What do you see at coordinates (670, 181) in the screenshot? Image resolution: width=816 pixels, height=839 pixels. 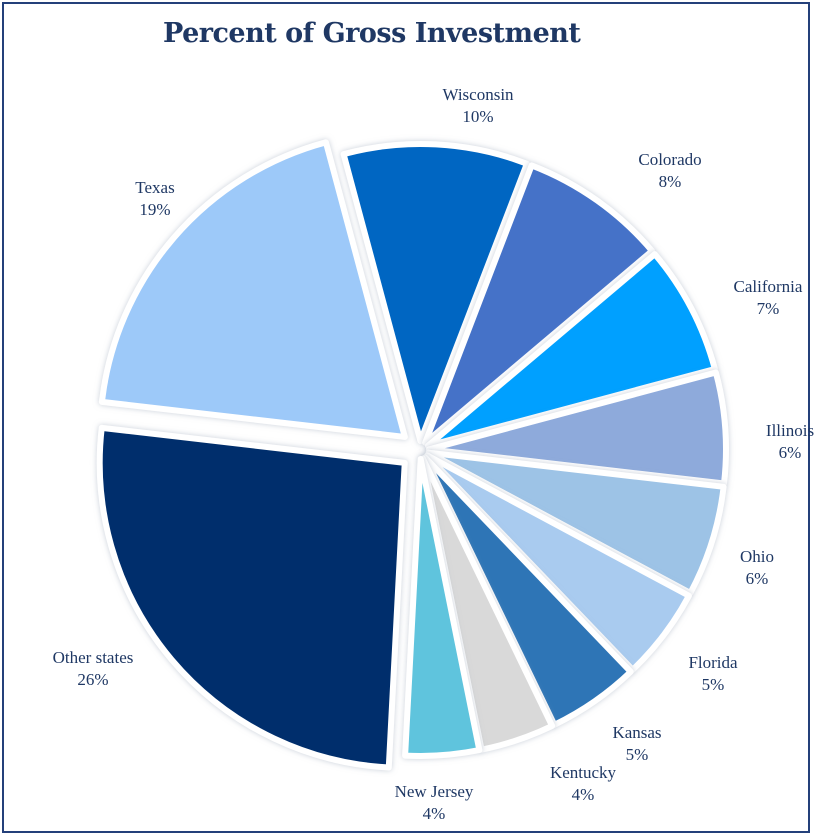 I see `slice-label-value: 8%` at bounding box center [670, 181].